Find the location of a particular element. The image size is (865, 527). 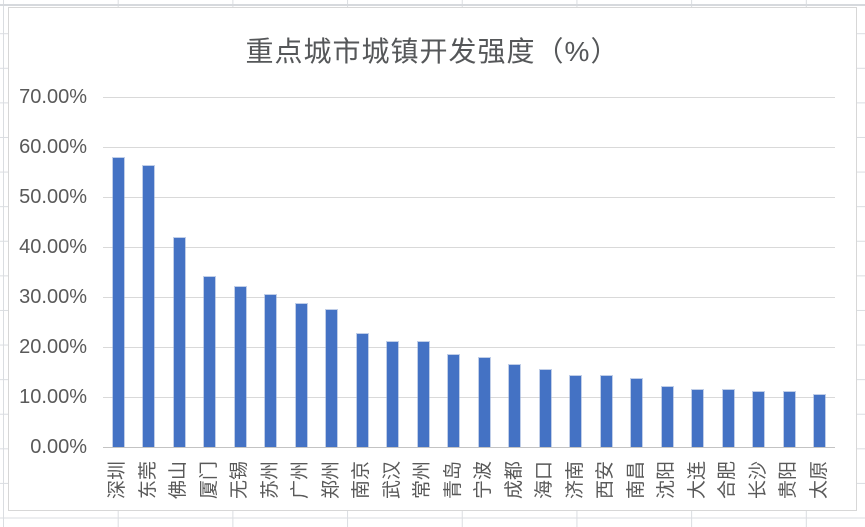

x-axis-label: 太原 is located at coordinates (819, 480).